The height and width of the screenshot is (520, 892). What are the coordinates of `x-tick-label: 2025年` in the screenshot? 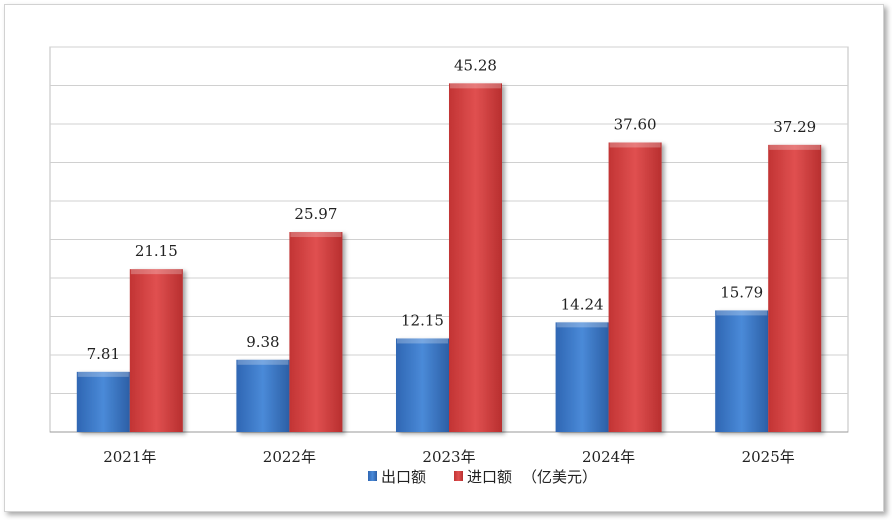 It's located at (768, 457).